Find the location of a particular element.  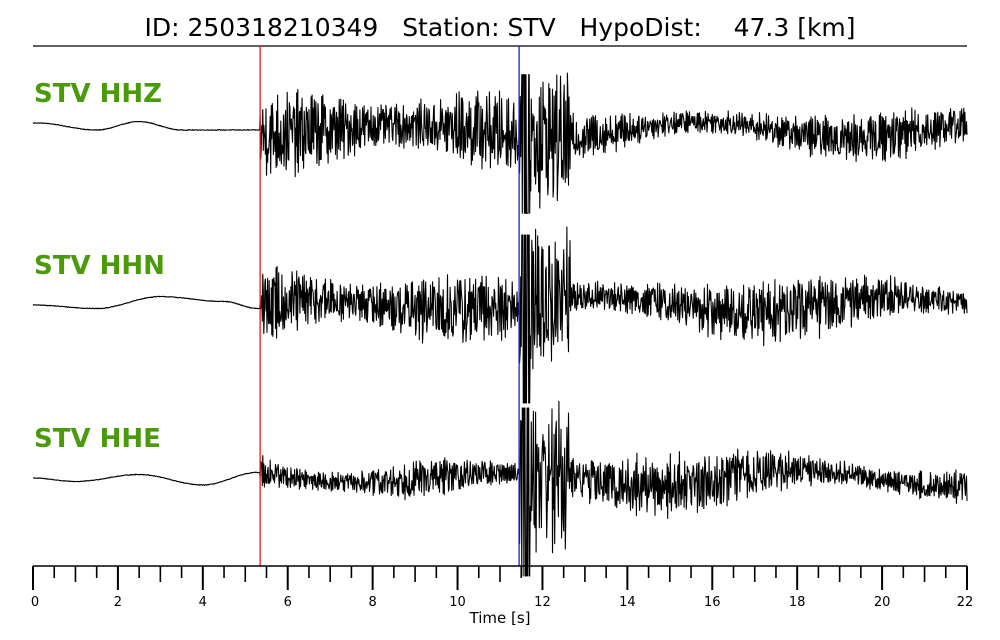

time-axis: 0 2 4 6 8 10 12 14 16 18 20 22 Time [s] is located at coordinates (502, 596).